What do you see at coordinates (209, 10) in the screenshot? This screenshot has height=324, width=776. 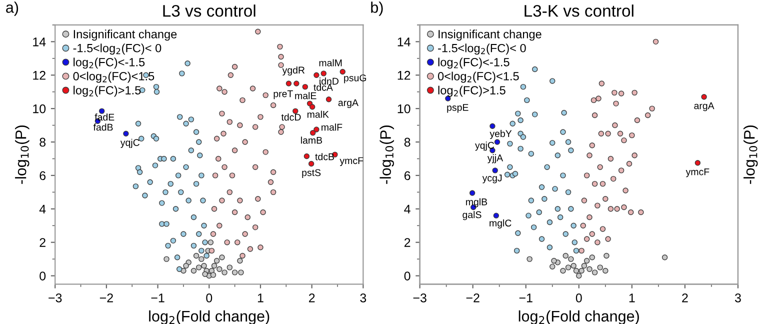 I see `chart-title: L3 vs control` at bounding box center [209, 10].